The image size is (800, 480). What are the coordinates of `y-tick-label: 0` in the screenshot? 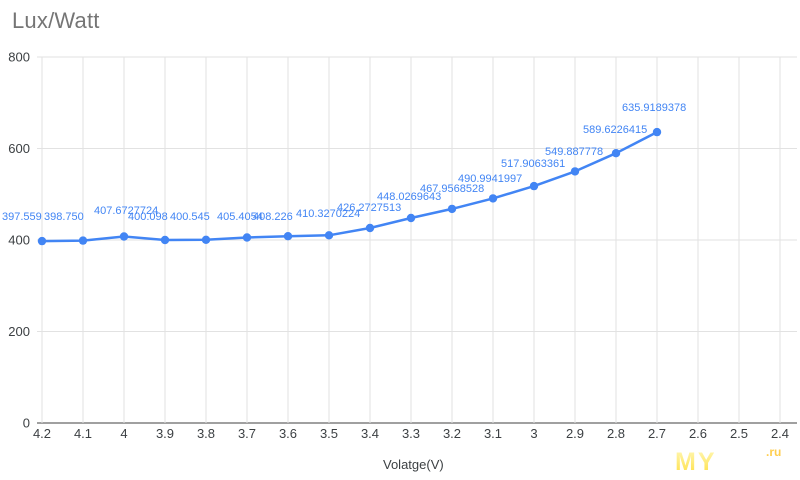 It's located at (26, 423).